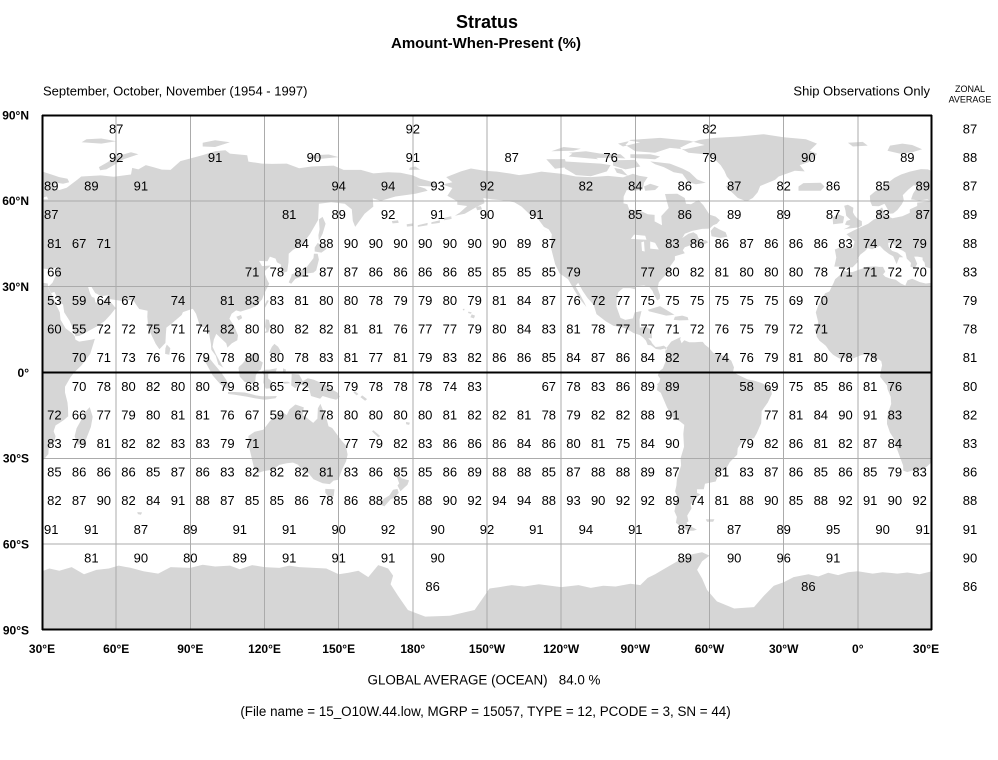  Describe the element at coordinates (636, 649) in the screenshot. I see `svg-text: 90°W` at that location.